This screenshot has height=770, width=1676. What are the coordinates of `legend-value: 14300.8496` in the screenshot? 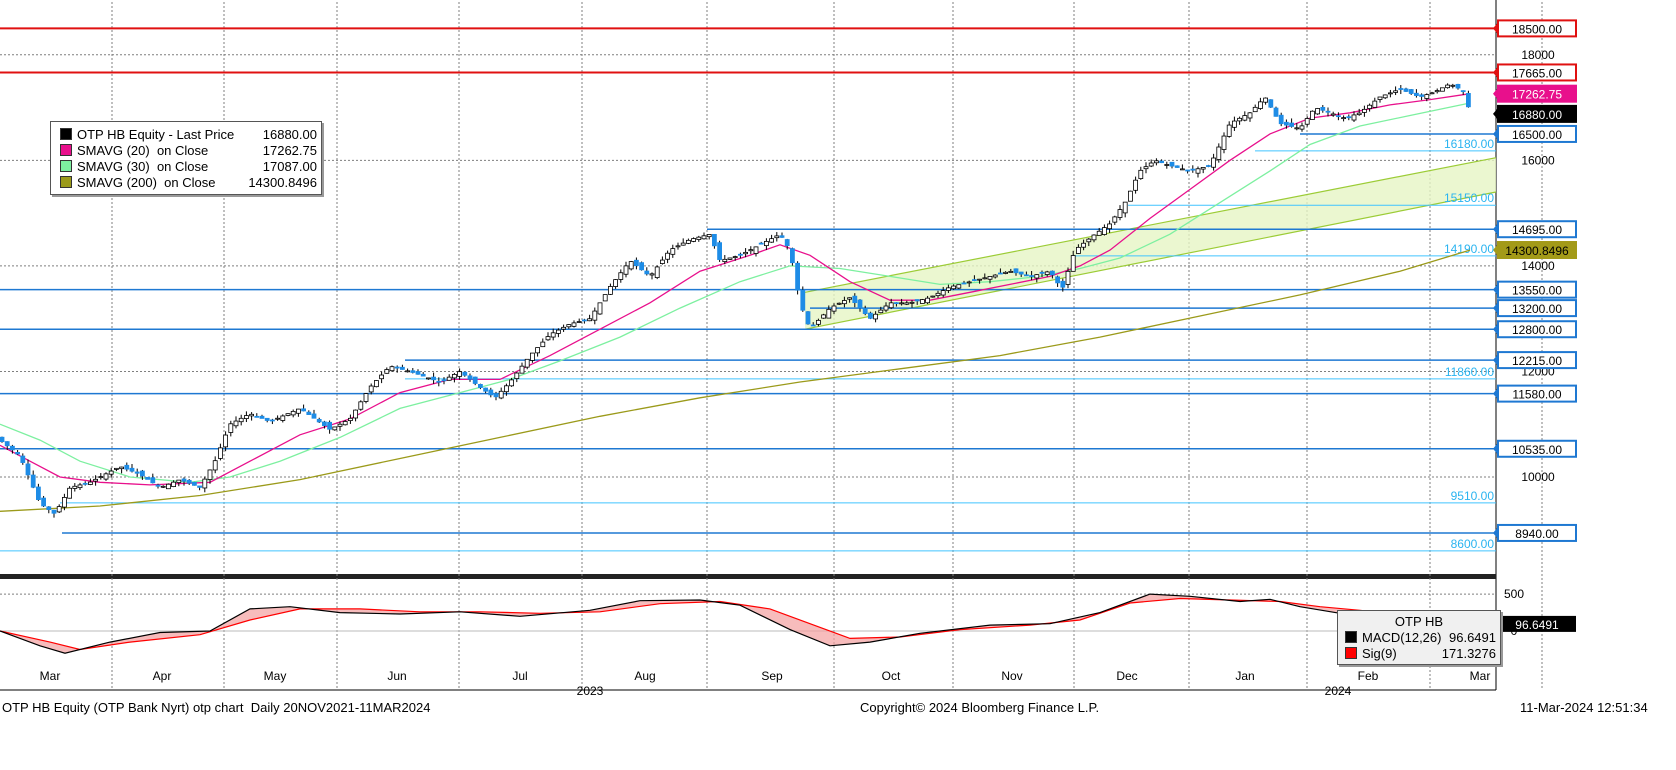 It's located at (282, 182).